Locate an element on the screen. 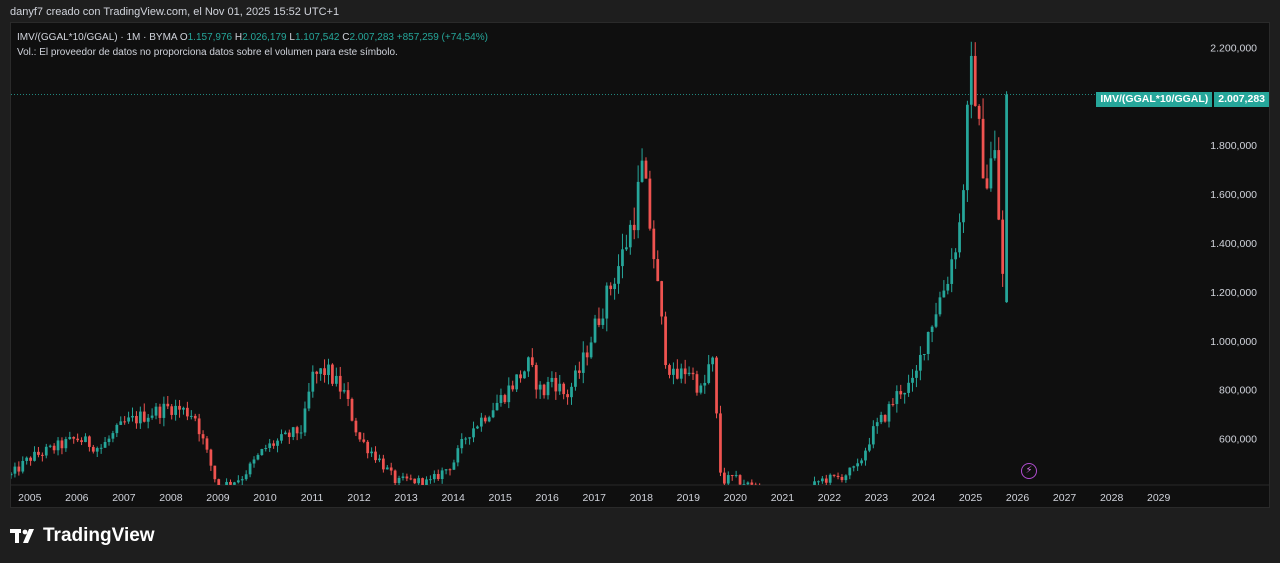 This screenshot has height=563, width=1280. price-tag-value: 2.007,283 is located at coordinates (1241, 99).